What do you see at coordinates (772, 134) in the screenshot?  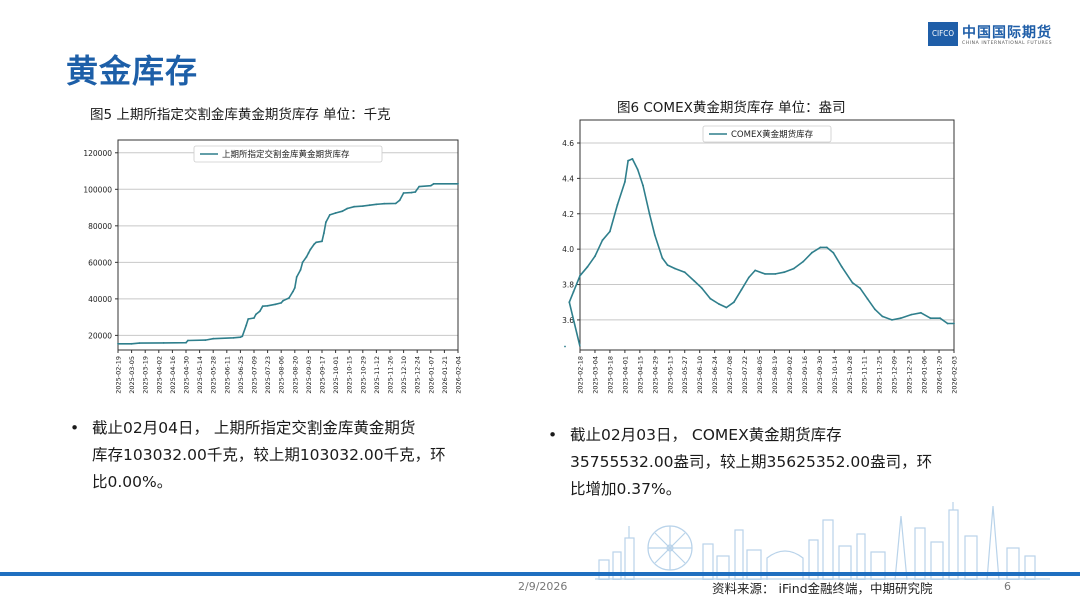 I see `legend-label: COMEX黄金期货库存` at bounding box center [772, 134].